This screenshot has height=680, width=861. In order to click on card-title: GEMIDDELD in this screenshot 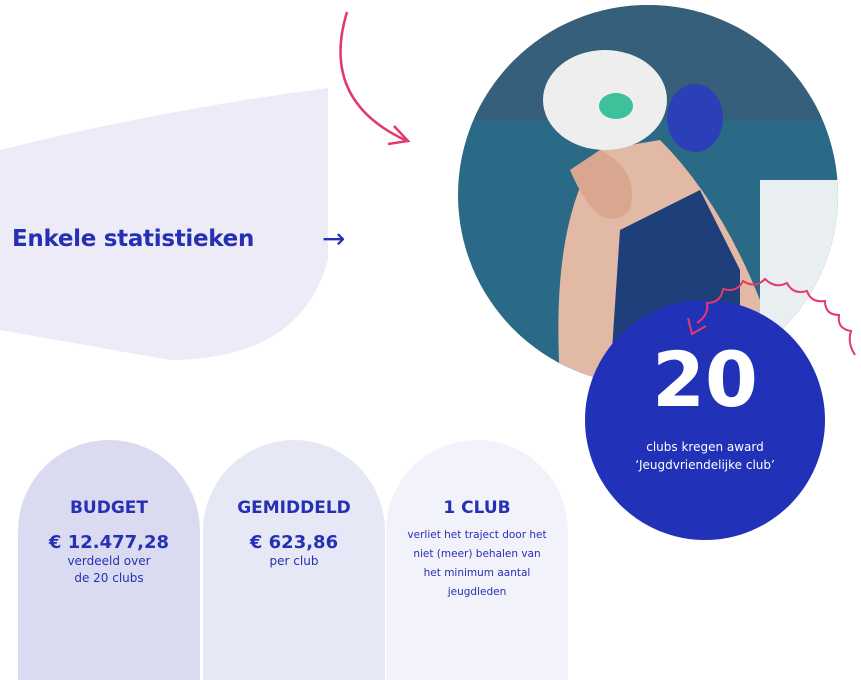, I will do `click(294, 508)`.